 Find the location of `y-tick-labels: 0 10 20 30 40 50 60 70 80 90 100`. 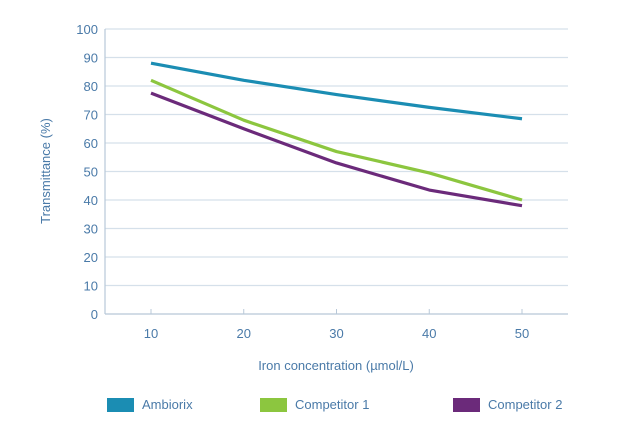

y-tick-labels: 0 10 20 30 40 50 60 70 80 90 100 is located at coordinates (87, 172).